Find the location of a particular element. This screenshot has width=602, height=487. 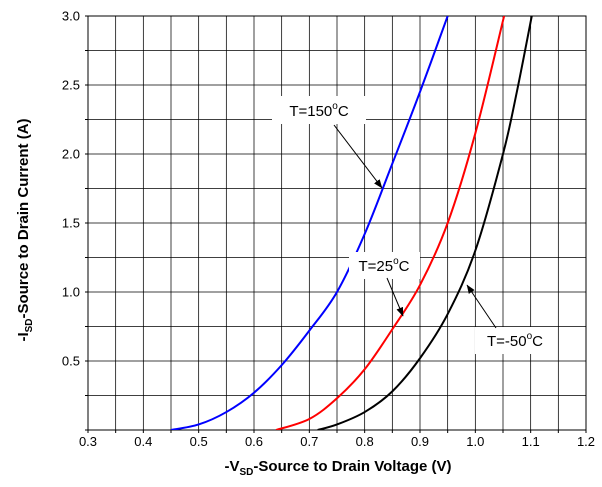

annotation-label: T=150oC is located at coordinates (319, 110).